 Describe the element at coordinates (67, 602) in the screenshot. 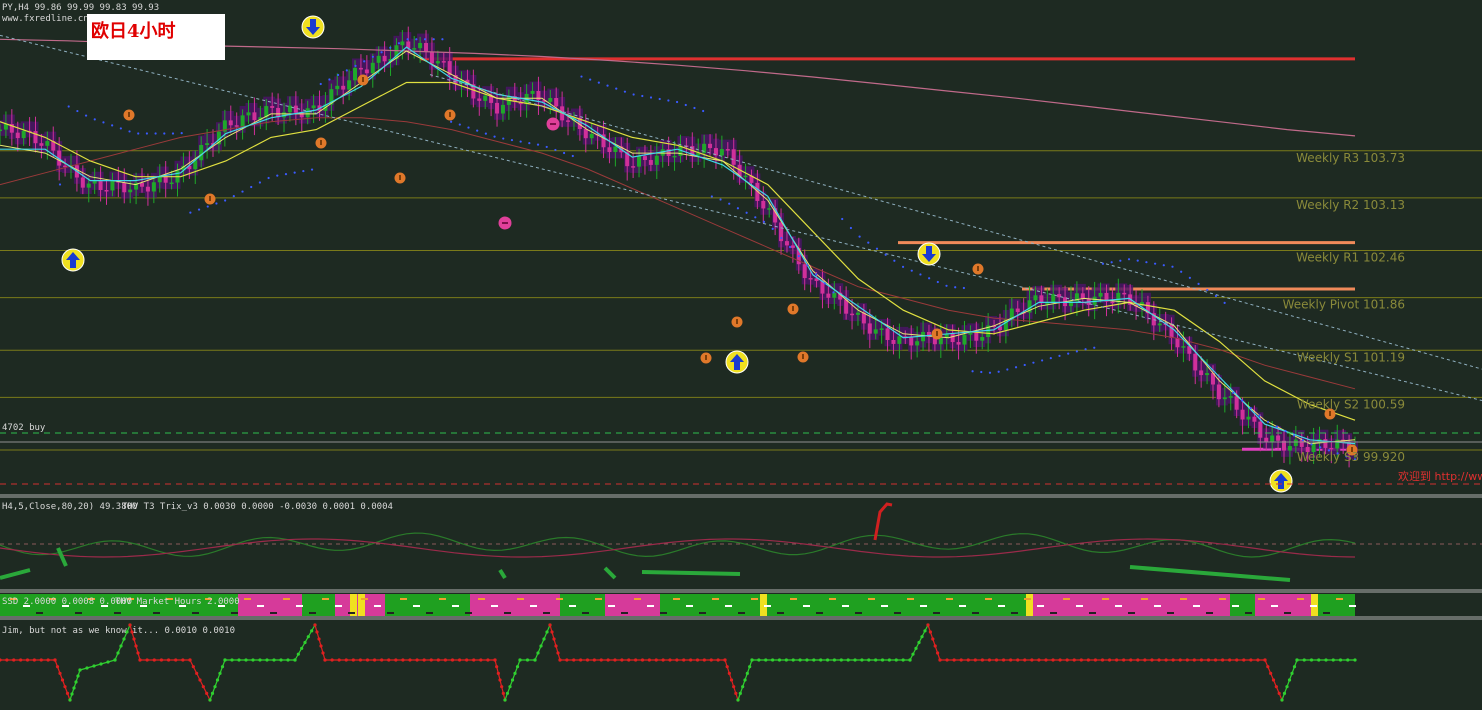

I see `ssd-label: SSD 2.0000 0.0008 0.0000` at that location.